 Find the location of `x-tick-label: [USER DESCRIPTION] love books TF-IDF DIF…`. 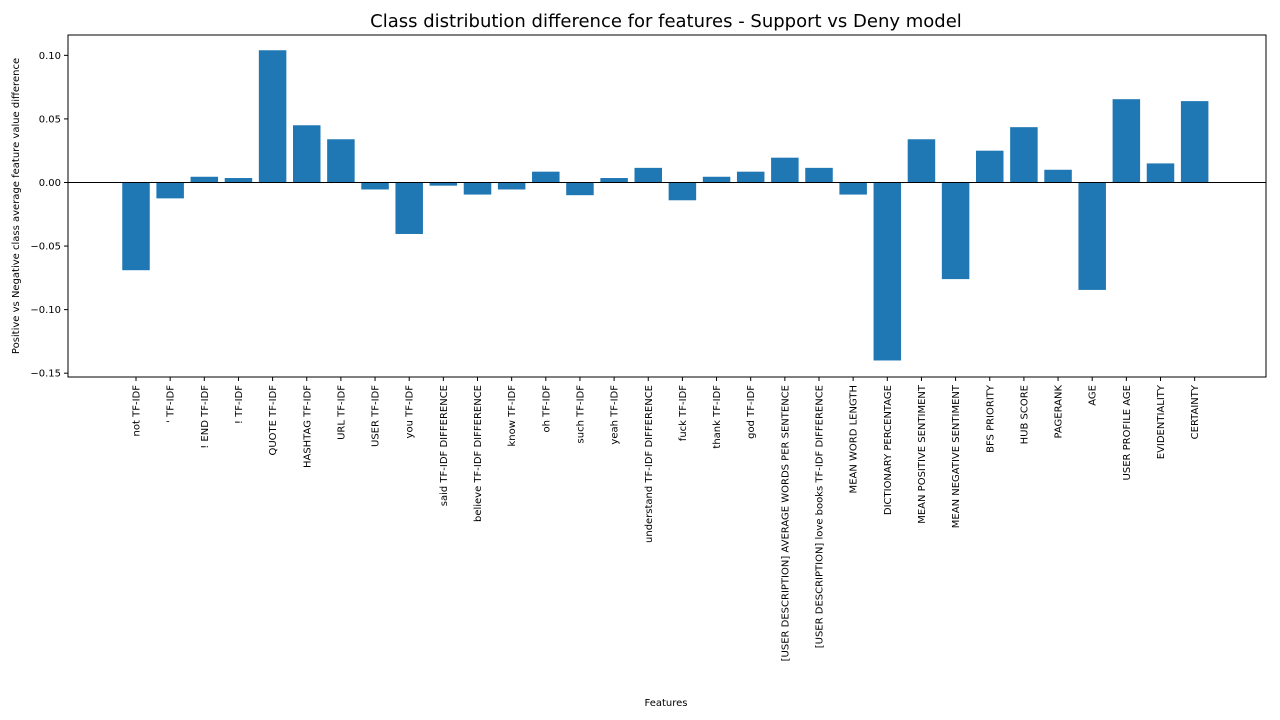

x-tick-label: [USER DESCRIPTION] love books TF-IDF DIF… is located at coordinates (820, 516).